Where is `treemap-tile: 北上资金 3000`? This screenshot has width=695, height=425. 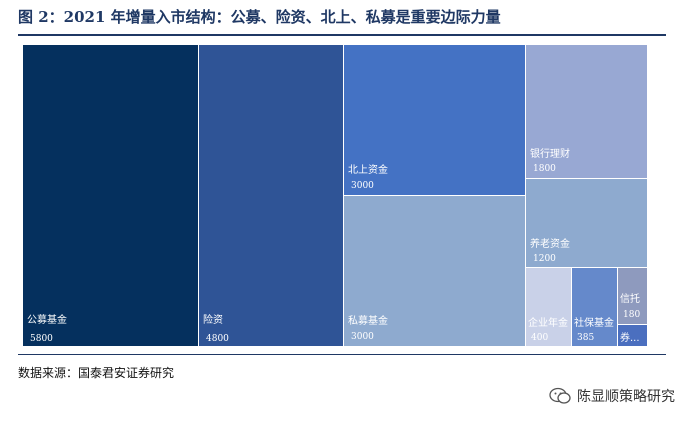 treemap-tile: 北上资金 3000 is located at coordinates (434, 120).